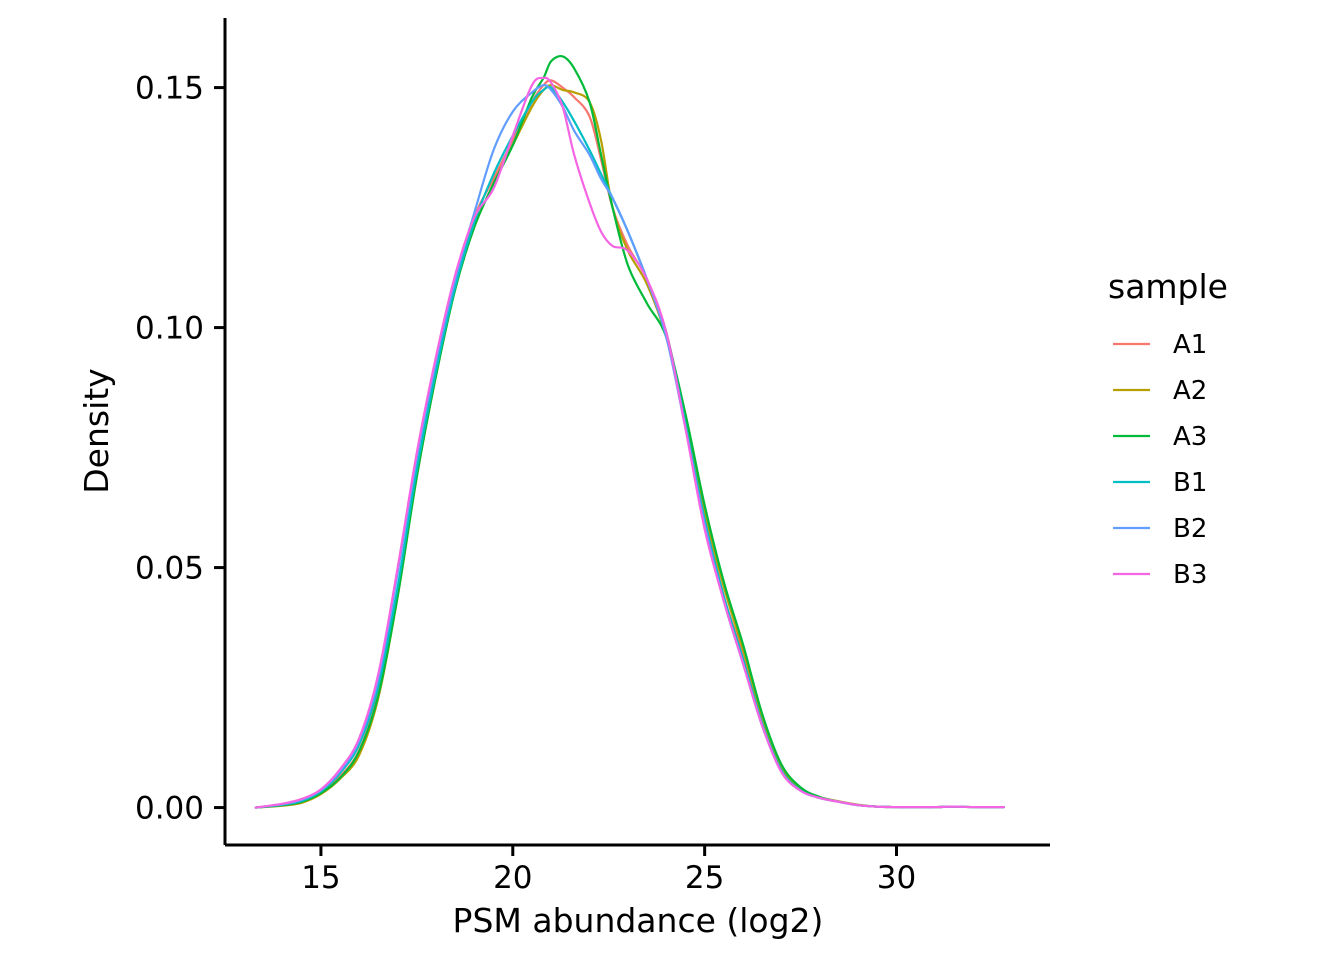 Image resolution: width=1344 pixels, height=960 pixels. I want to click on legend: sample A1 A2 A3 B1 B2 B3, so click(1168, 428).